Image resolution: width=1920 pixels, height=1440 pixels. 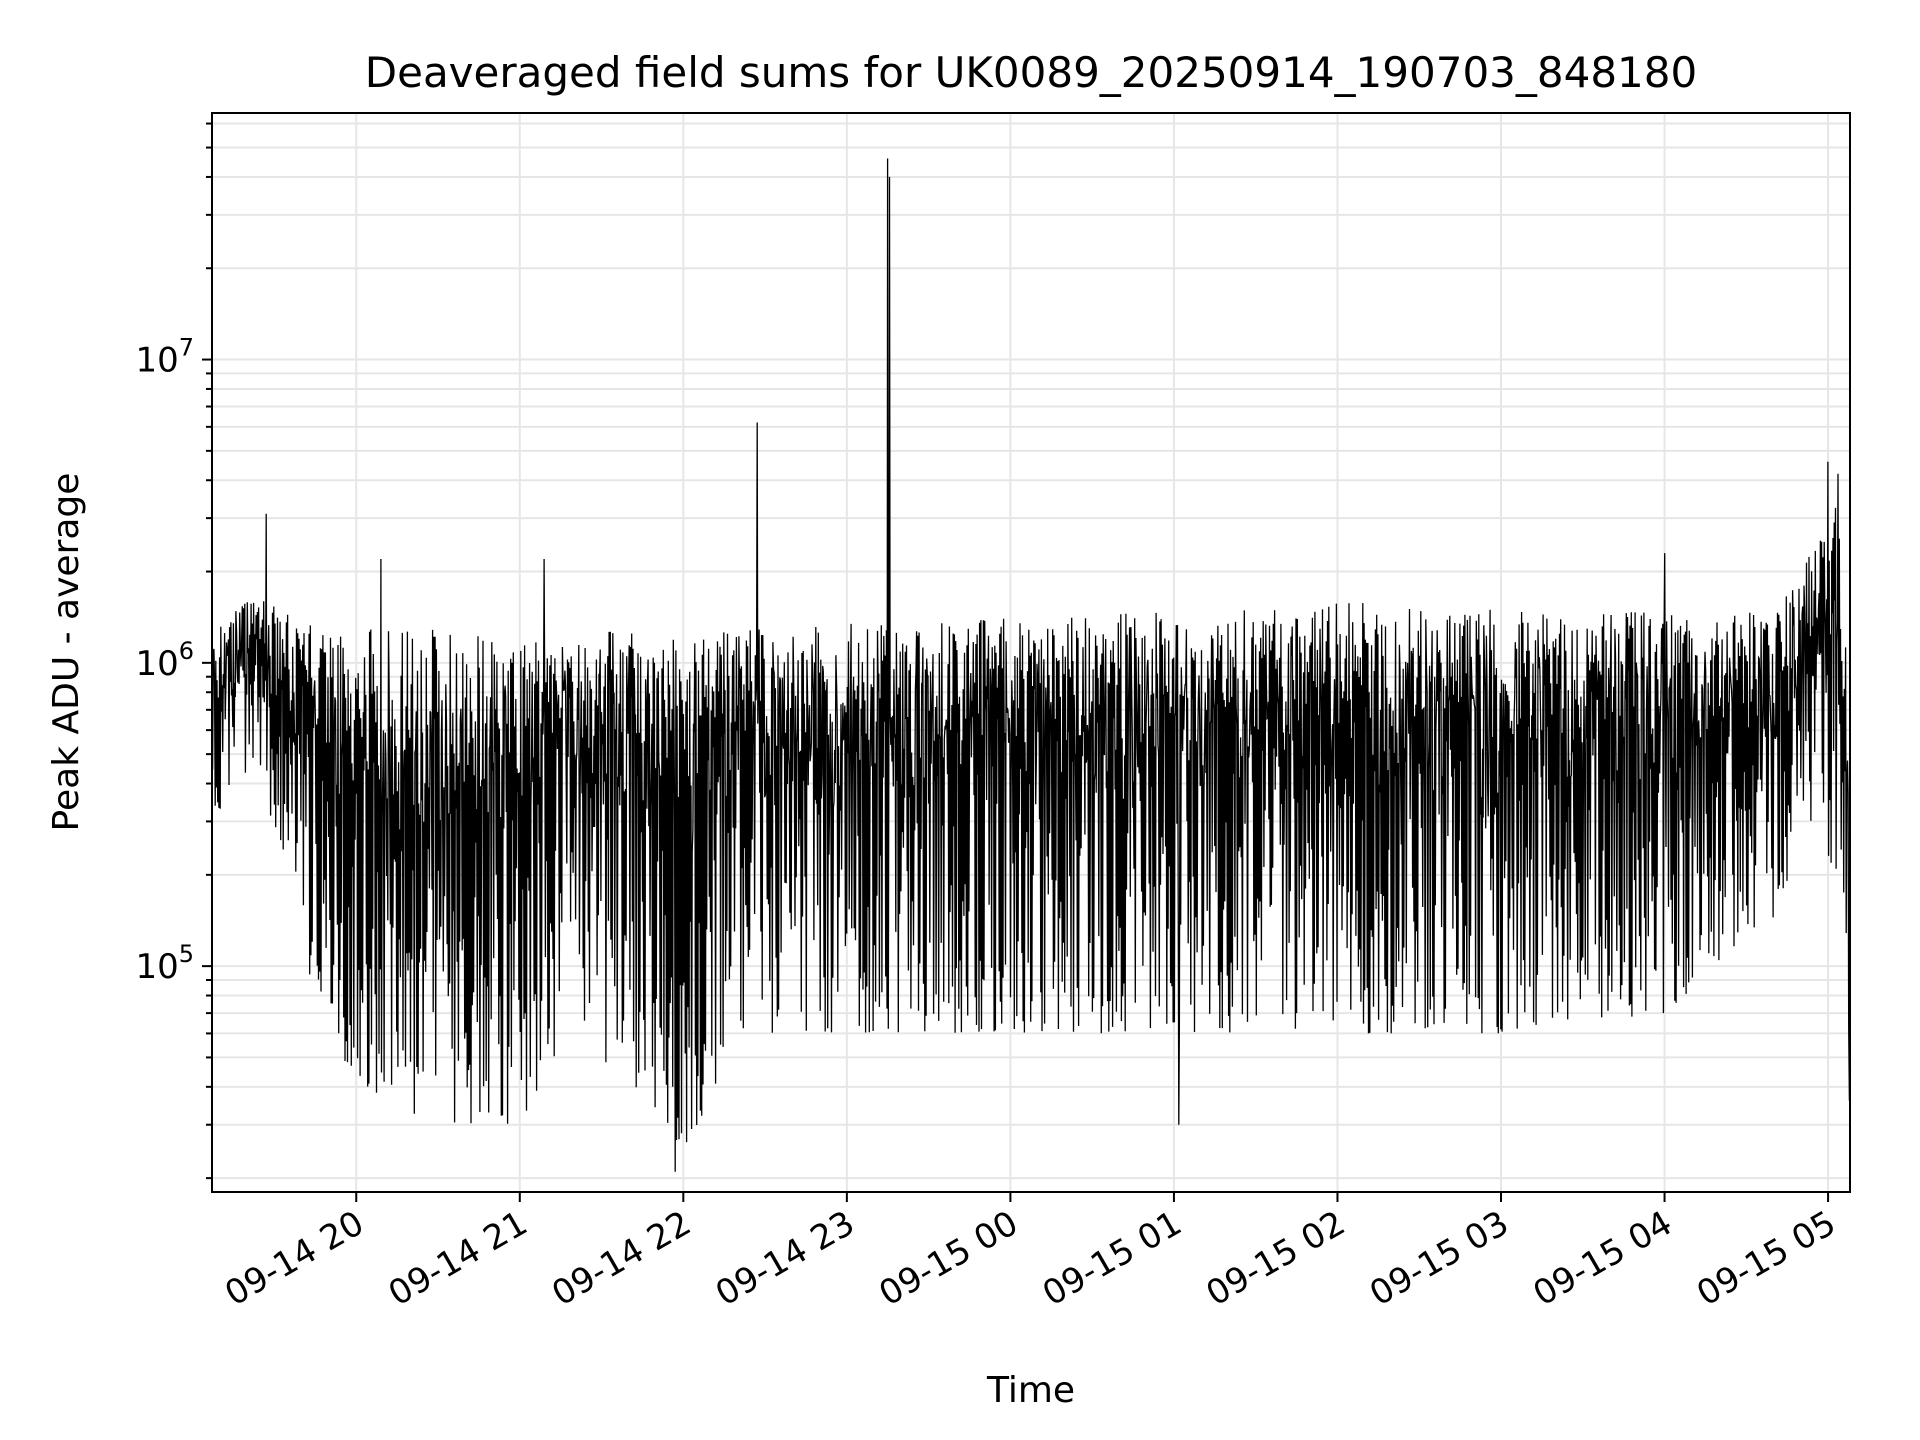 What do you see at coordinates (164, 963) in the screenshot?
I see `y-tick-label: 10⁵` at bounding box center [164, 963].